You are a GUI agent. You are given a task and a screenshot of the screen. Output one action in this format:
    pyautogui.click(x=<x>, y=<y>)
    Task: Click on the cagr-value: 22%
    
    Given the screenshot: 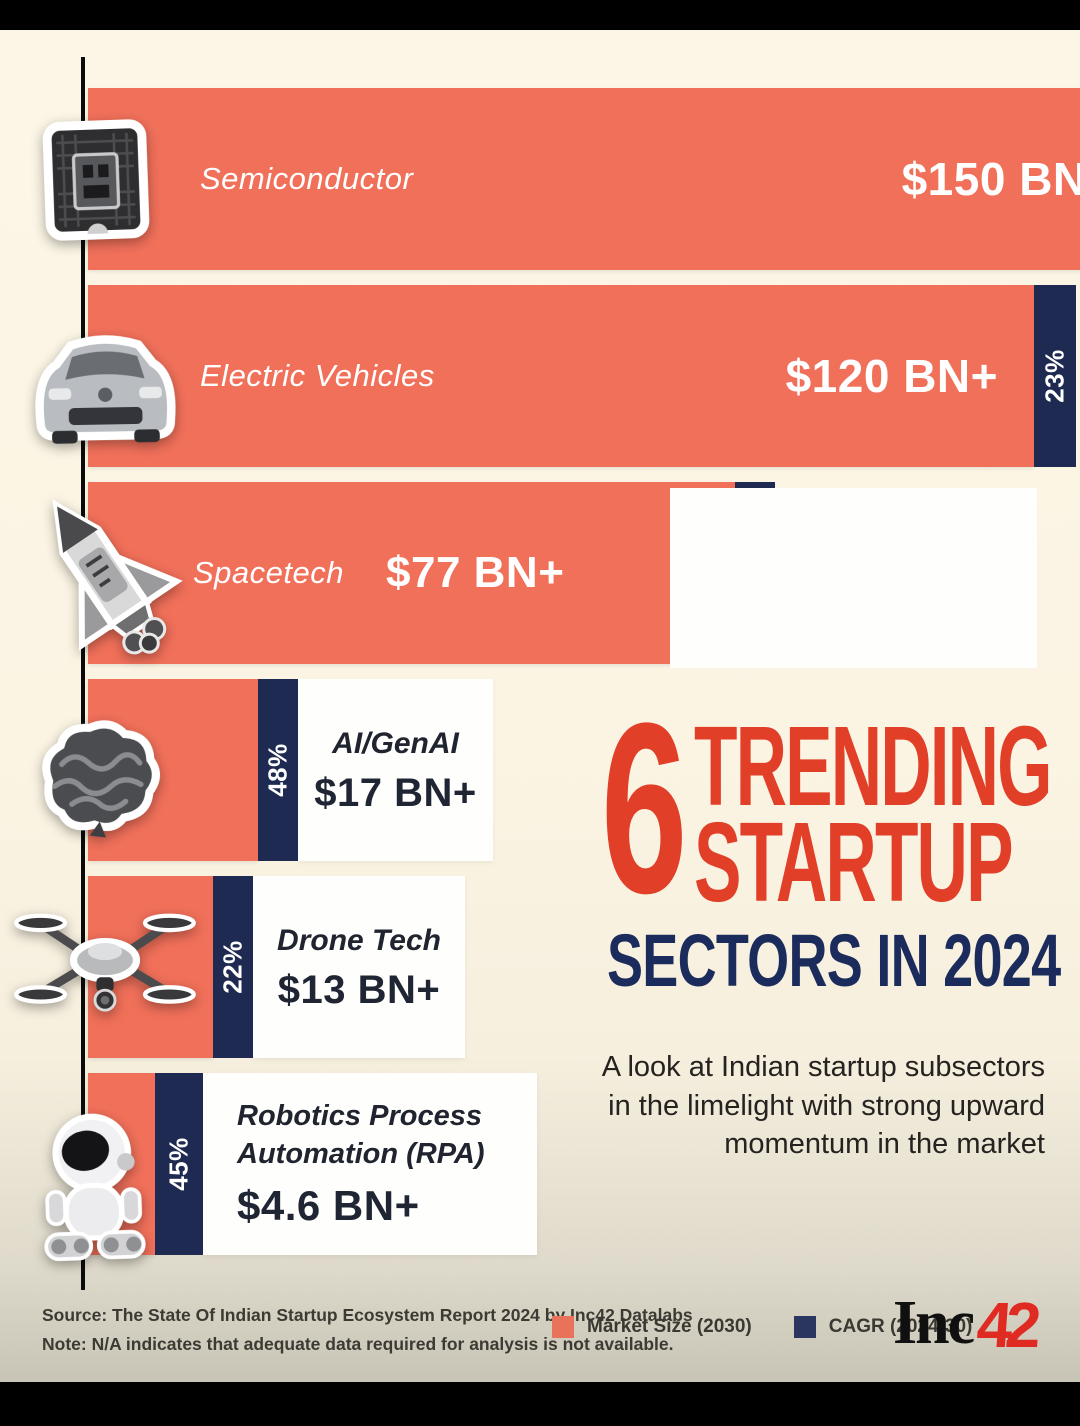 What is the action you would take?
    pyautogui.click(x=232, y=967)
    